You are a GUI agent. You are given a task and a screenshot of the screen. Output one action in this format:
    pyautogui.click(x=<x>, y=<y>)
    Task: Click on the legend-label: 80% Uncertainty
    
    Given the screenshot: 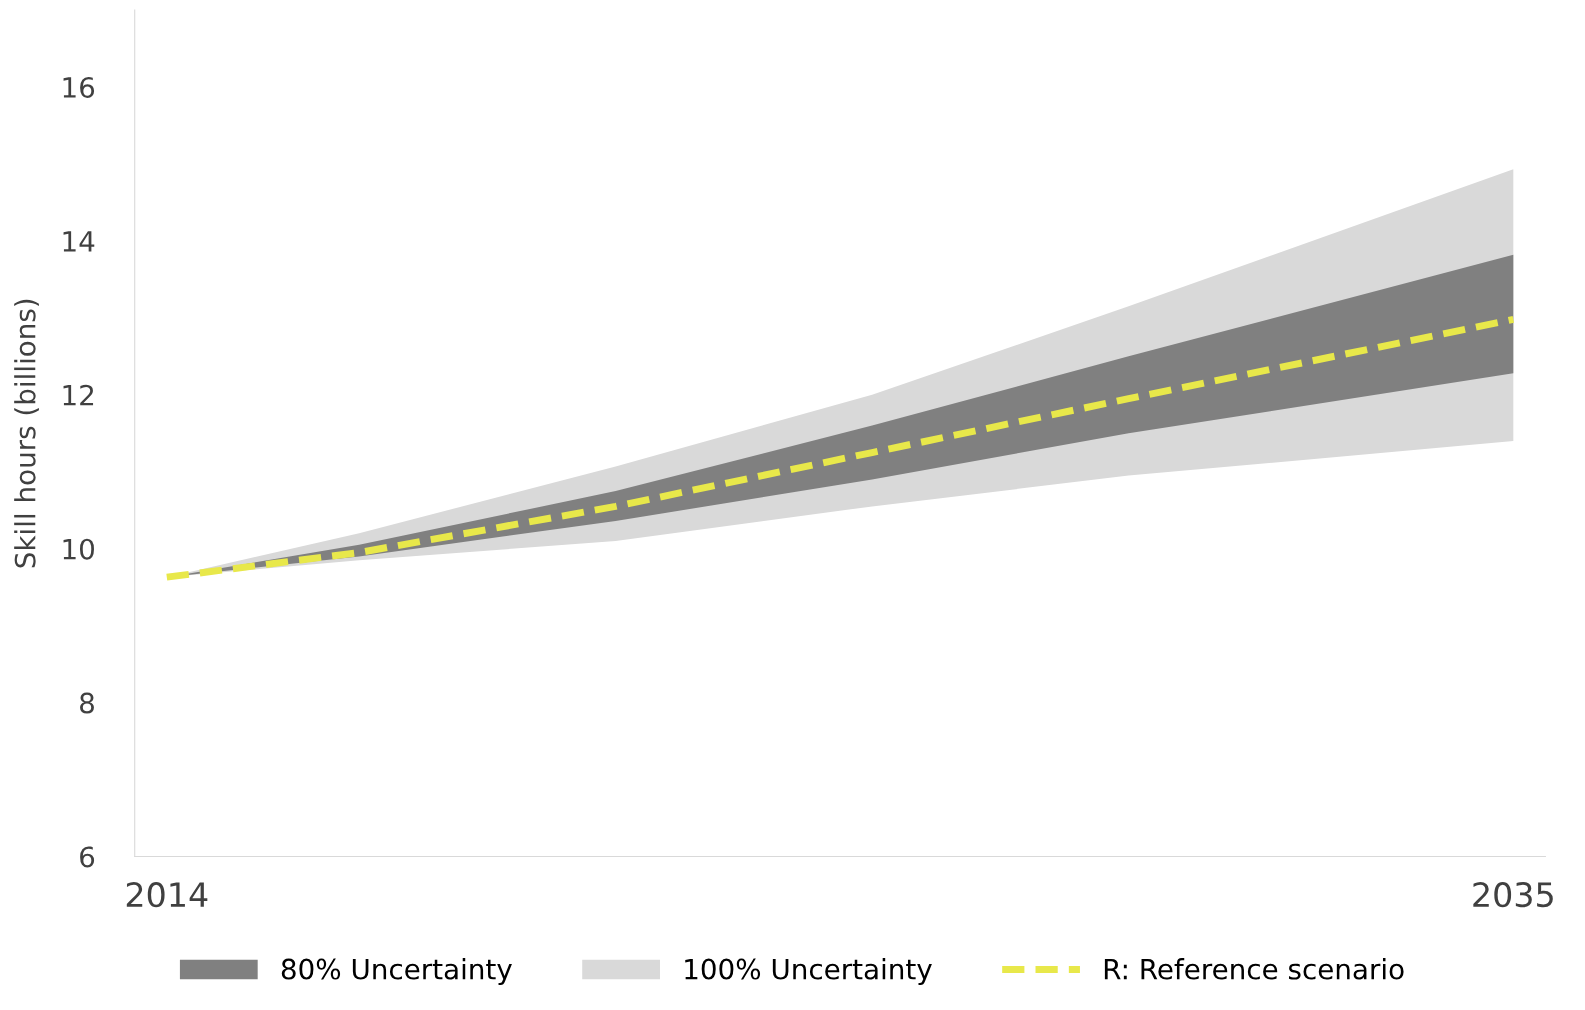 What is the action you would take?
    pyautogui.click(x=396, y=971)
    